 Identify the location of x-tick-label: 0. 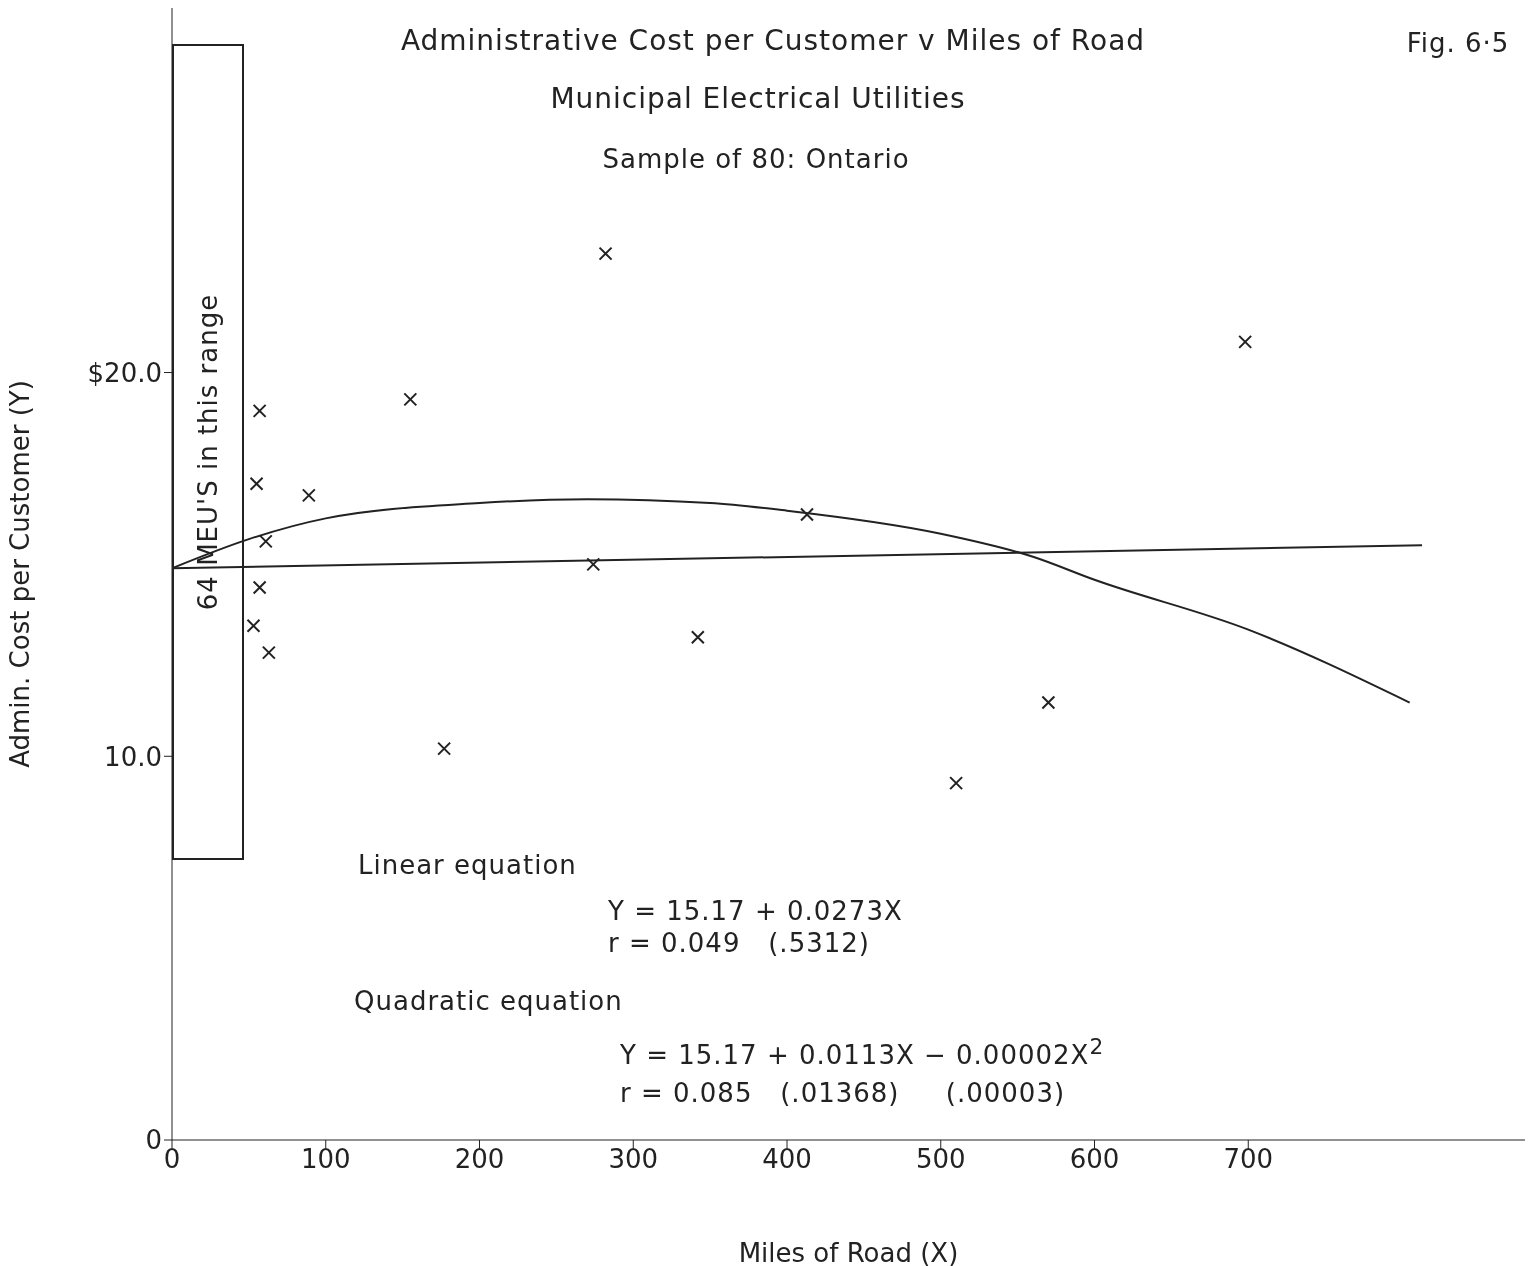
(172, 1159).